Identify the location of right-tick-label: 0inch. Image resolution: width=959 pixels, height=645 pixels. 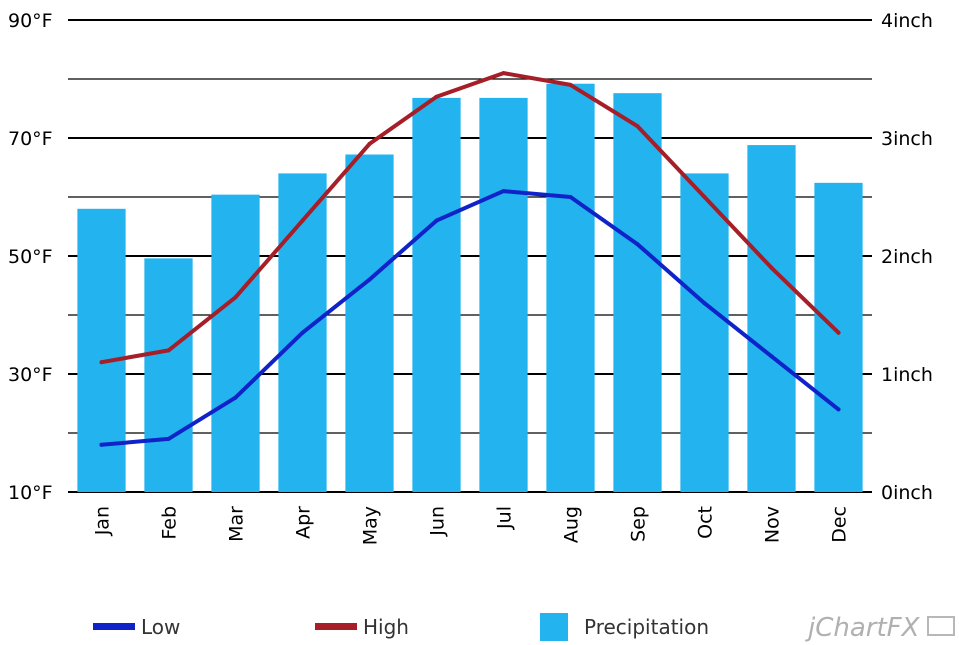
(907, 493).